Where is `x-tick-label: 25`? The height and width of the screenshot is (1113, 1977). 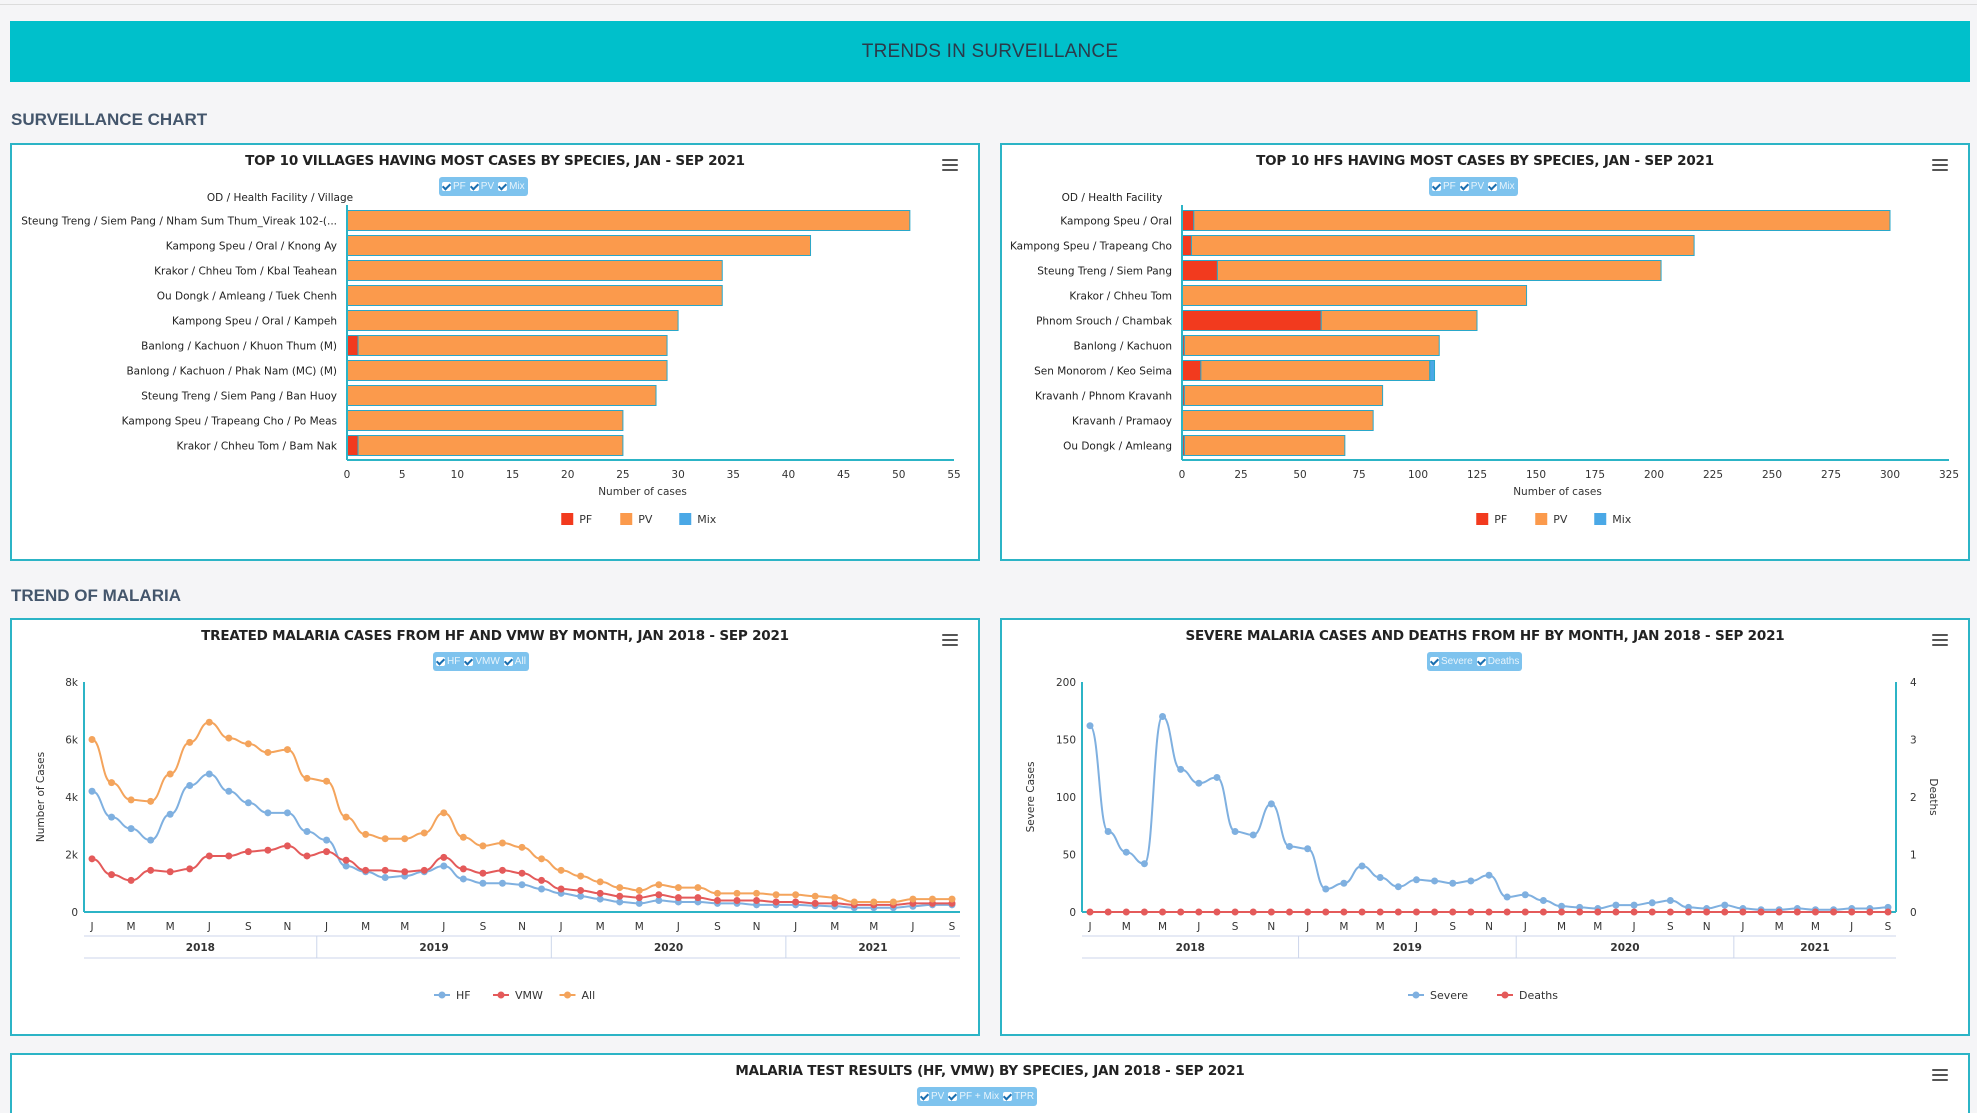 x-tick-label: 25 is located at coordinates (622, 475).